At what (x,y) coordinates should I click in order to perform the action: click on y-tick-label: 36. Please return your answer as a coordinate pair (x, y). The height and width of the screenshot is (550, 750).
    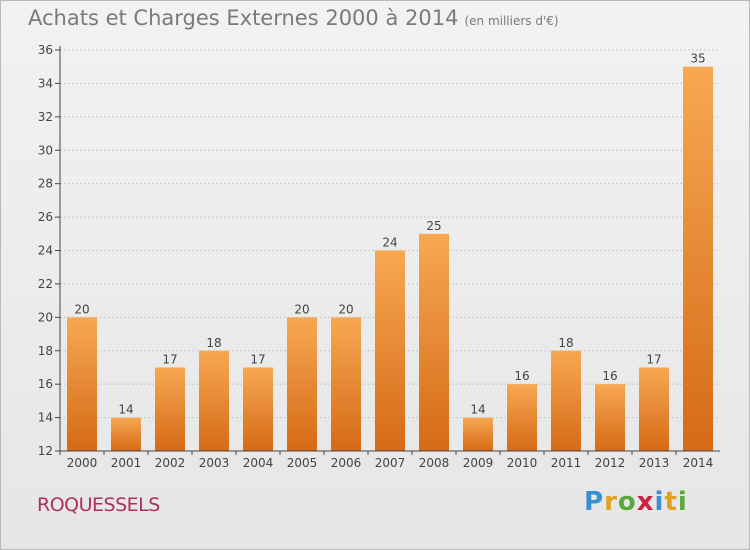
    Looking at the image, I should click on (45, 50).